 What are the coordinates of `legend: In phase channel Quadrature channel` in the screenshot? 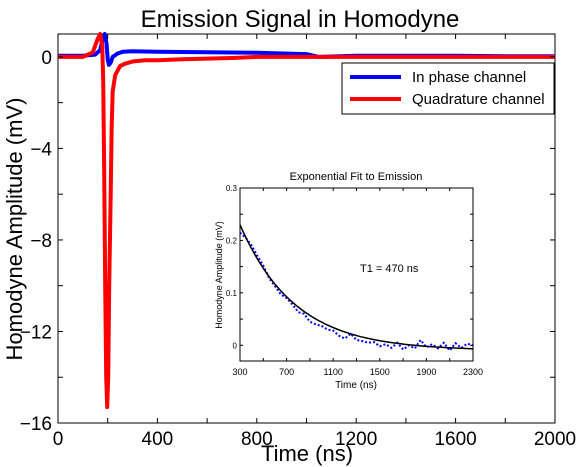 It's located at (448, 88).